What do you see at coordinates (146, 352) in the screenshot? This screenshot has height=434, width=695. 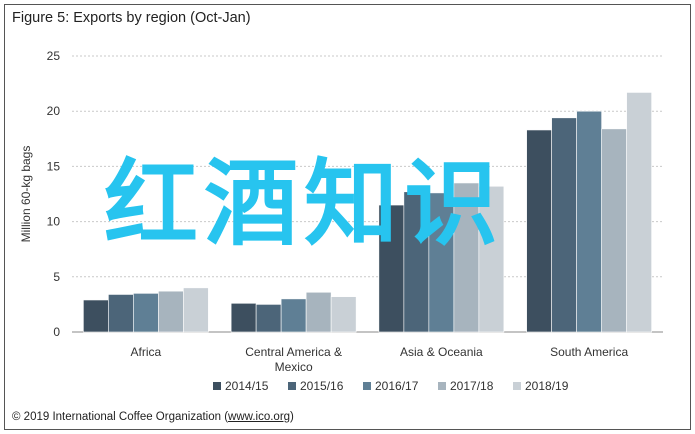 I see `category-label: Africa` at bounding box center [146, 352].